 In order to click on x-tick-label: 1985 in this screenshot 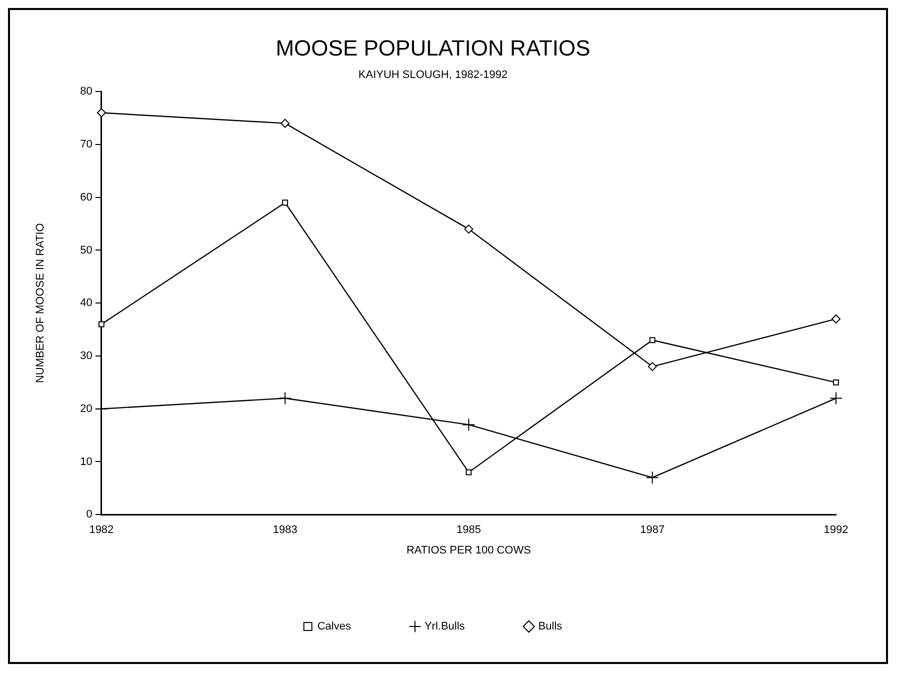, I will do `click(468, 530)`.